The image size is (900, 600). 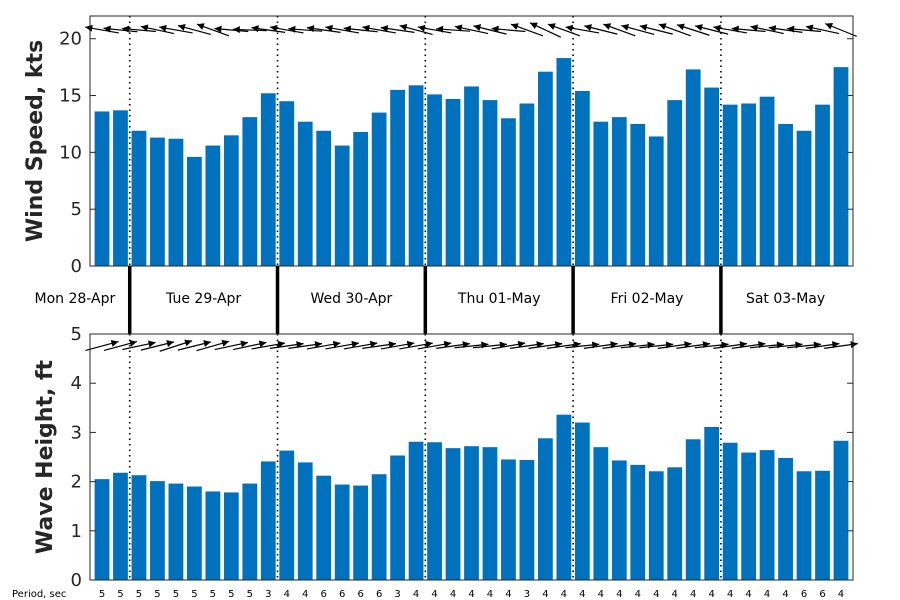 I want to click on day-label: Fri 02-May, so click(x=647, y=299).